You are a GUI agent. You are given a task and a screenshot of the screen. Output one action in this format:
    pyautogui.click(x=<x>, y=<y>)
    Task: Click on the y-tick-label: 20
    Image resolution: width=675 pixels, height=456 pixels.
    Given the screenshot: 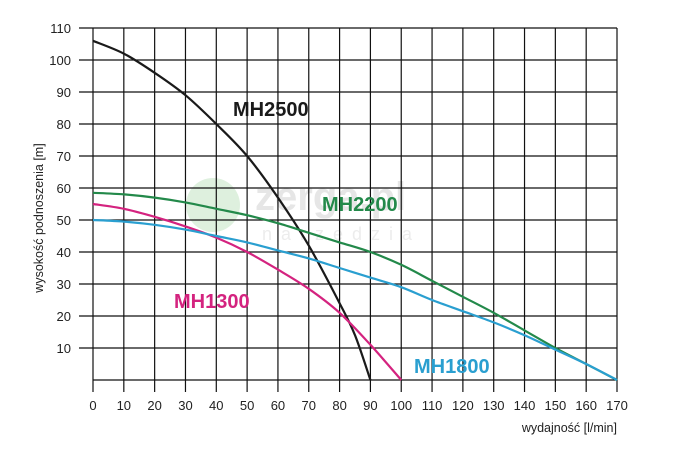 What is the action you would take?
    pyautogui.click(x=64, y=316)
    